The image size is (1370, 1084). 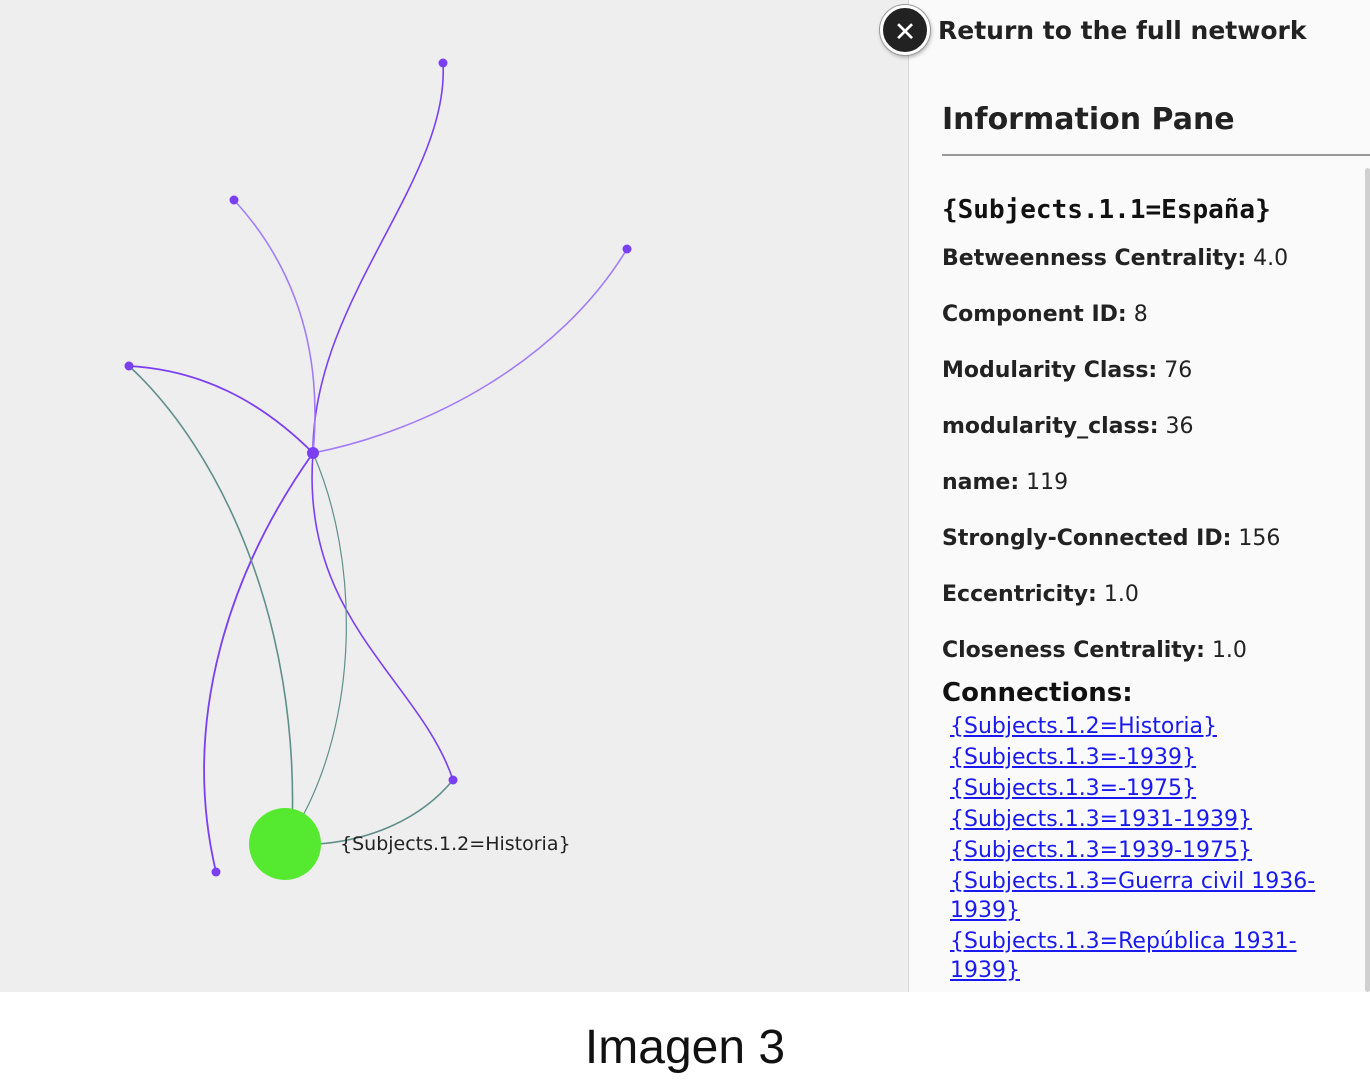 I want to click on connection-item: {Subjects.1.3=-1939}, so click(x=1158, y=757).